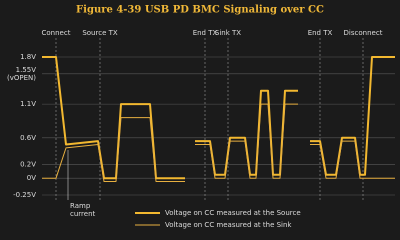 Image resolution: width=400 pixels, height=240 pixels. Describe the element at coordinates (28, 104) in the screenshot. I see `y-tick-label: 1.1V` at that location.